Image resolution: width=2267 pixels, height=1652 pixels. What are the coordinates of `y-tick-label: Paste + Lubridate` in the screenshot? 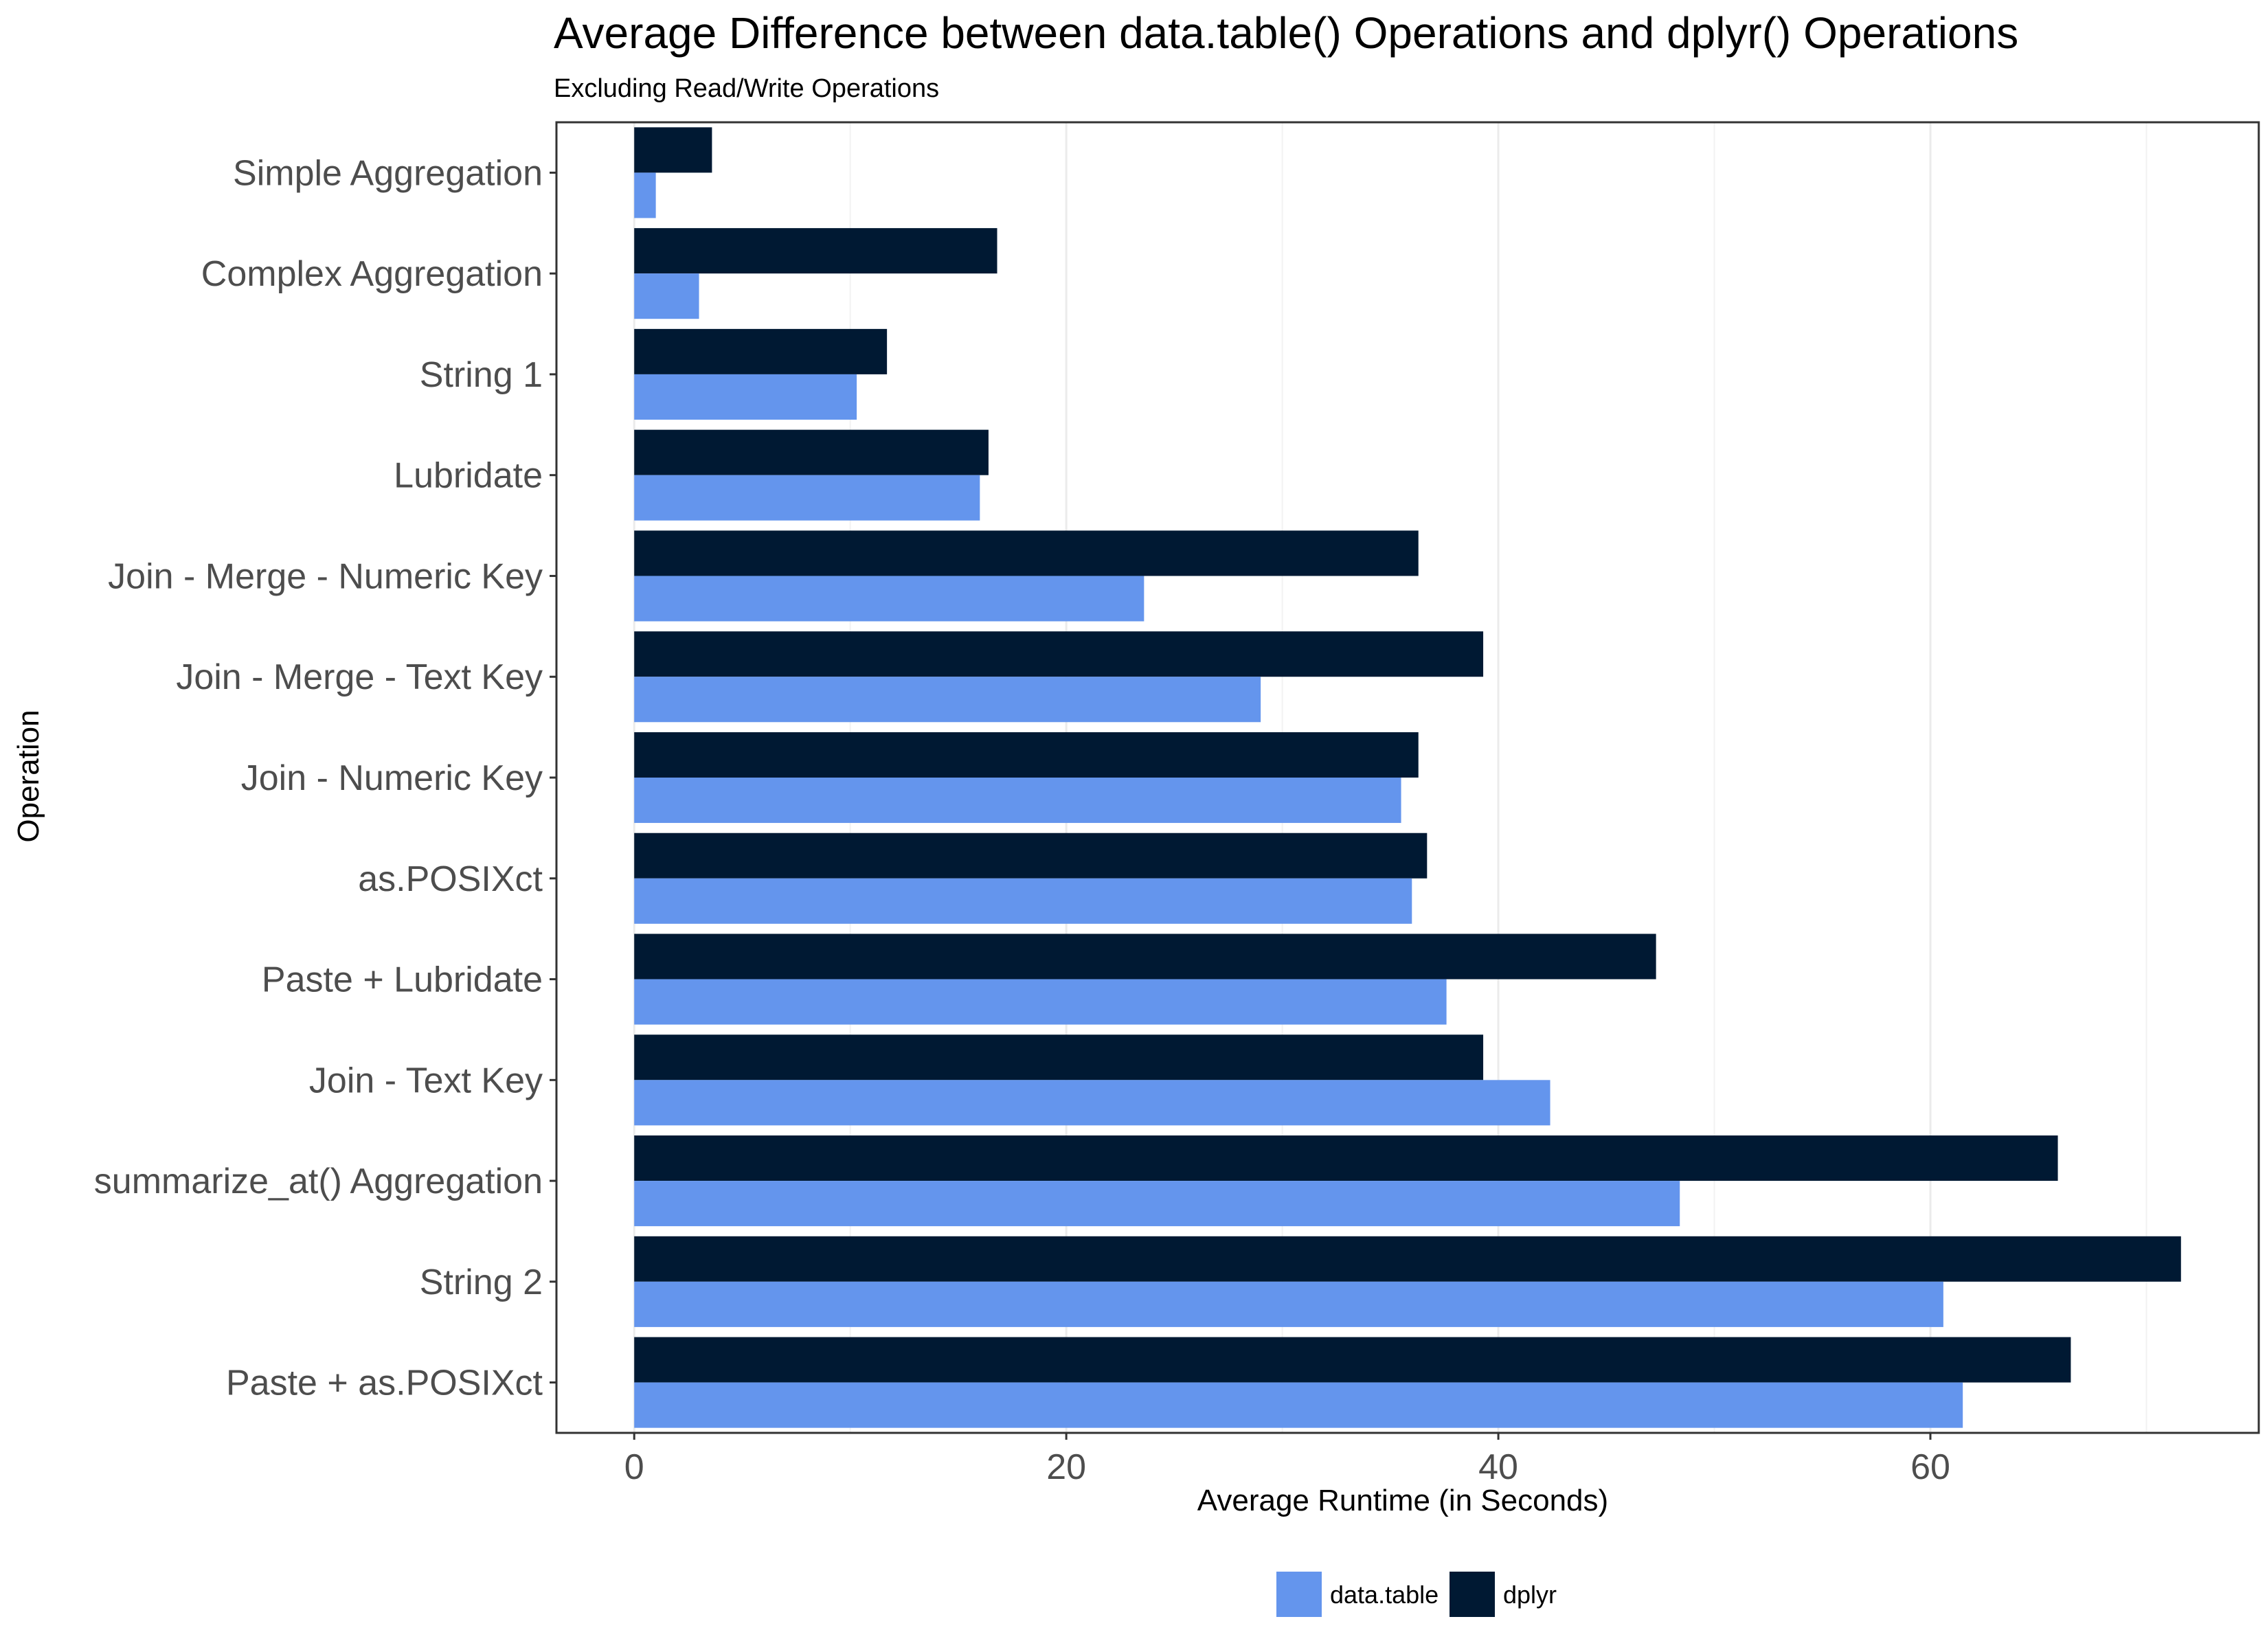 It's located at (403, 980).